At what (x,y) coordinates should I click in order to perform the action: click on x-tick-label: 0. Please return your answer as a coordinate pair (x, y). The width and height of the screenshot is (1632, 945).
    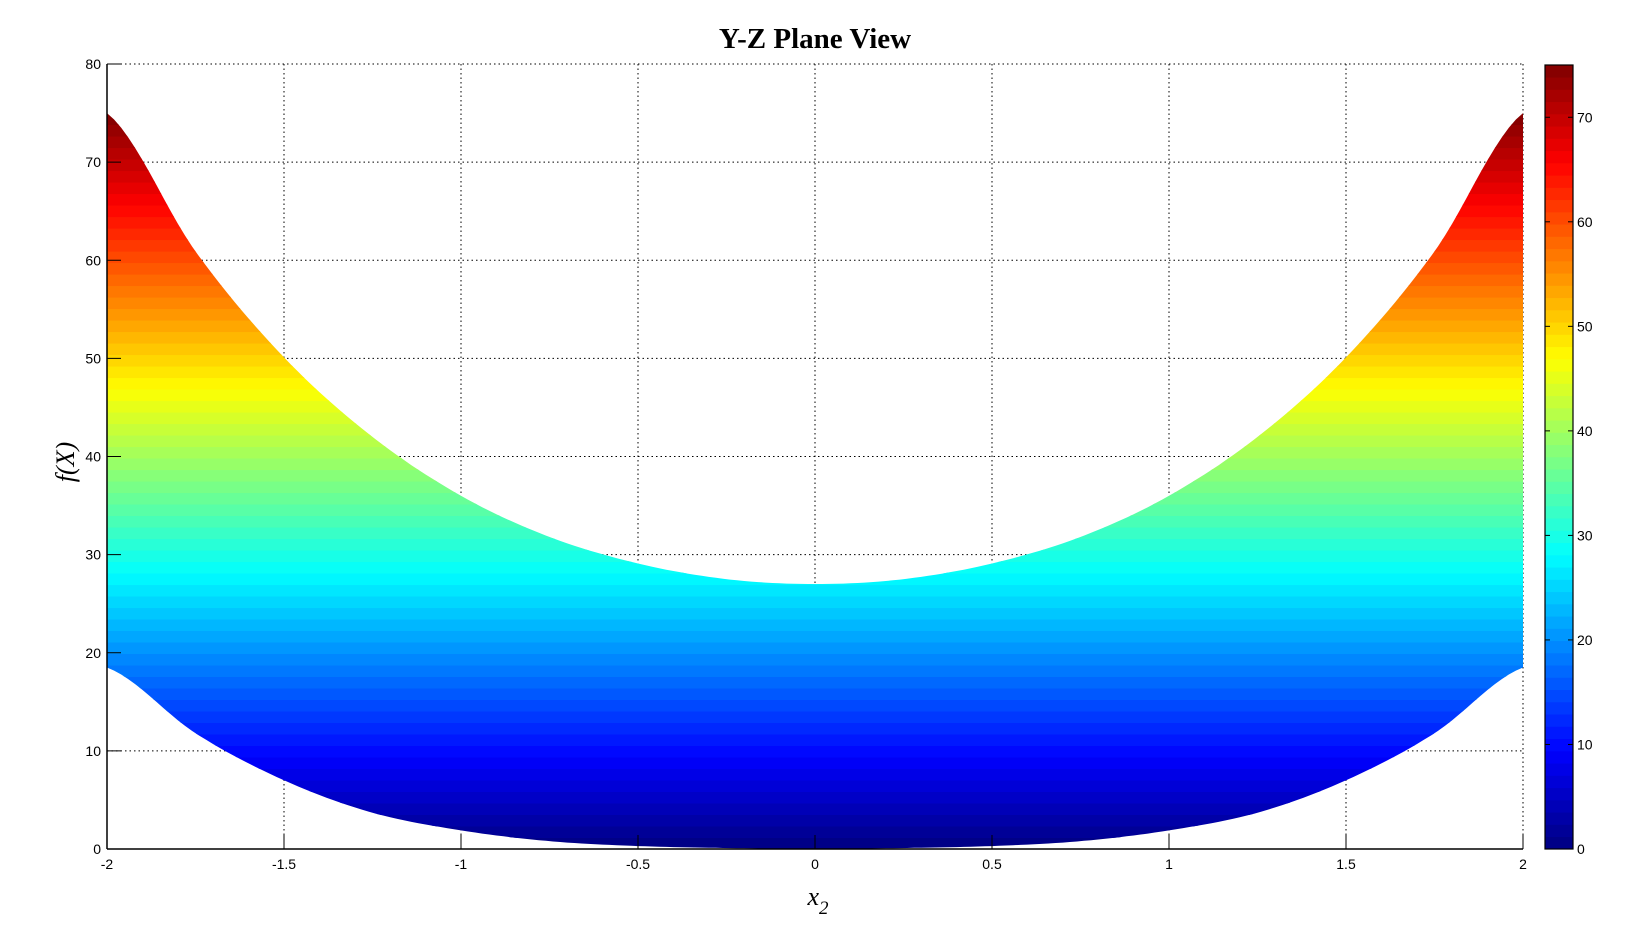
    Looking at the image, I should click on (815, 864).